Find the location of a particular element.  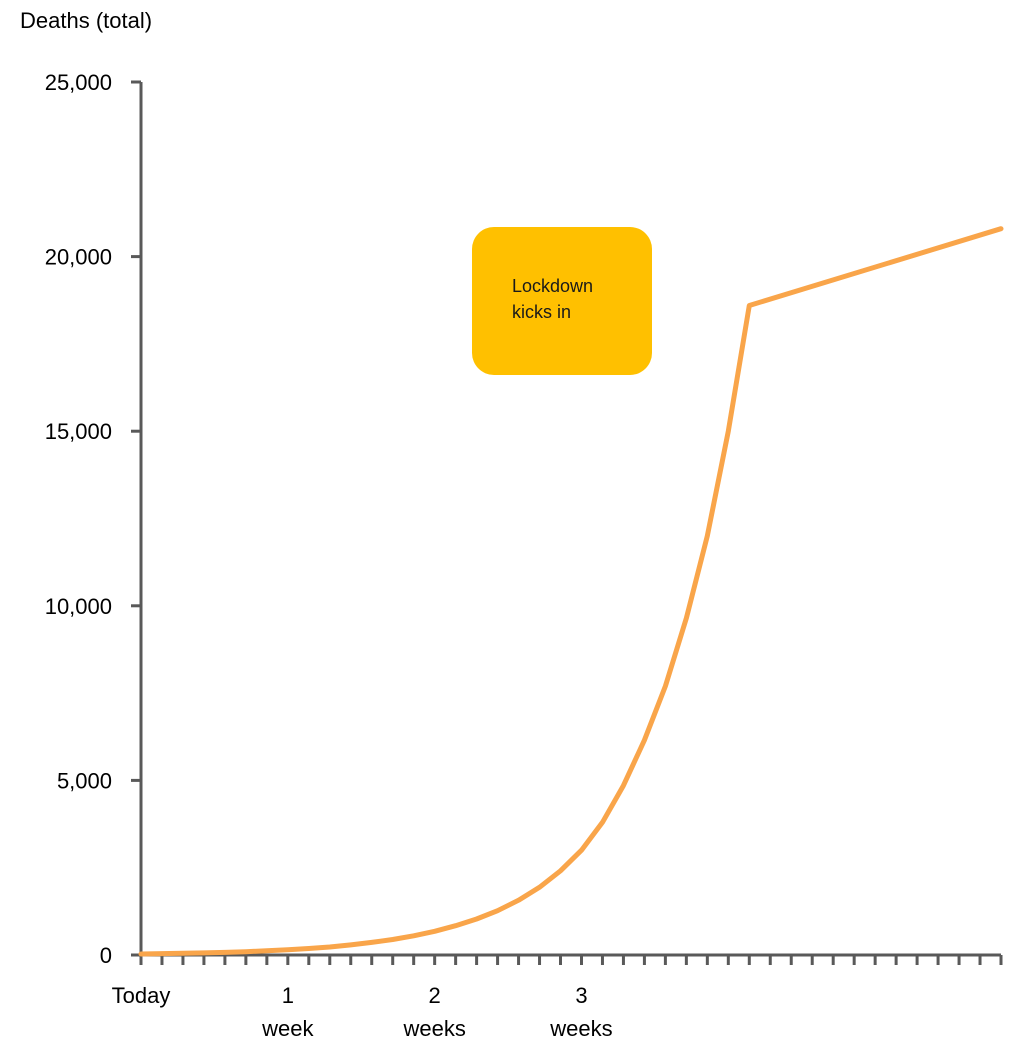

annotation-text: Lockdown kicks in is located at coordinates (577, 299).